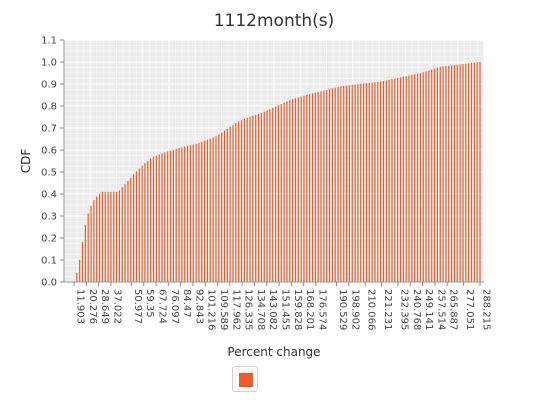 The image size is (550, 400). Describe the element at coordinates (52, 162) in the screenshot. I see `y-axis-ticks: 0.0 0.1 0.2 0.3 0.4 0.5 0.6 0.7 0.8 0.9 1.0 1.1` at that location.